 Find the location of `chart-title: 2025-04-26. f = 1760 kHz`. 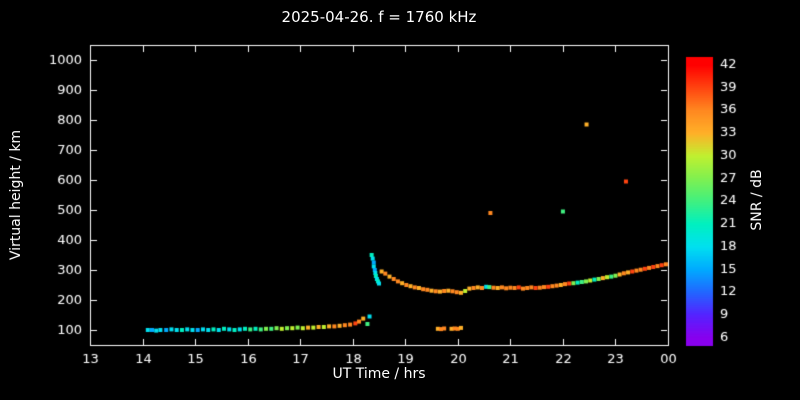

chart-title: 2025-04-26. f = 1760 kHz is located at coordinates (379, 17).